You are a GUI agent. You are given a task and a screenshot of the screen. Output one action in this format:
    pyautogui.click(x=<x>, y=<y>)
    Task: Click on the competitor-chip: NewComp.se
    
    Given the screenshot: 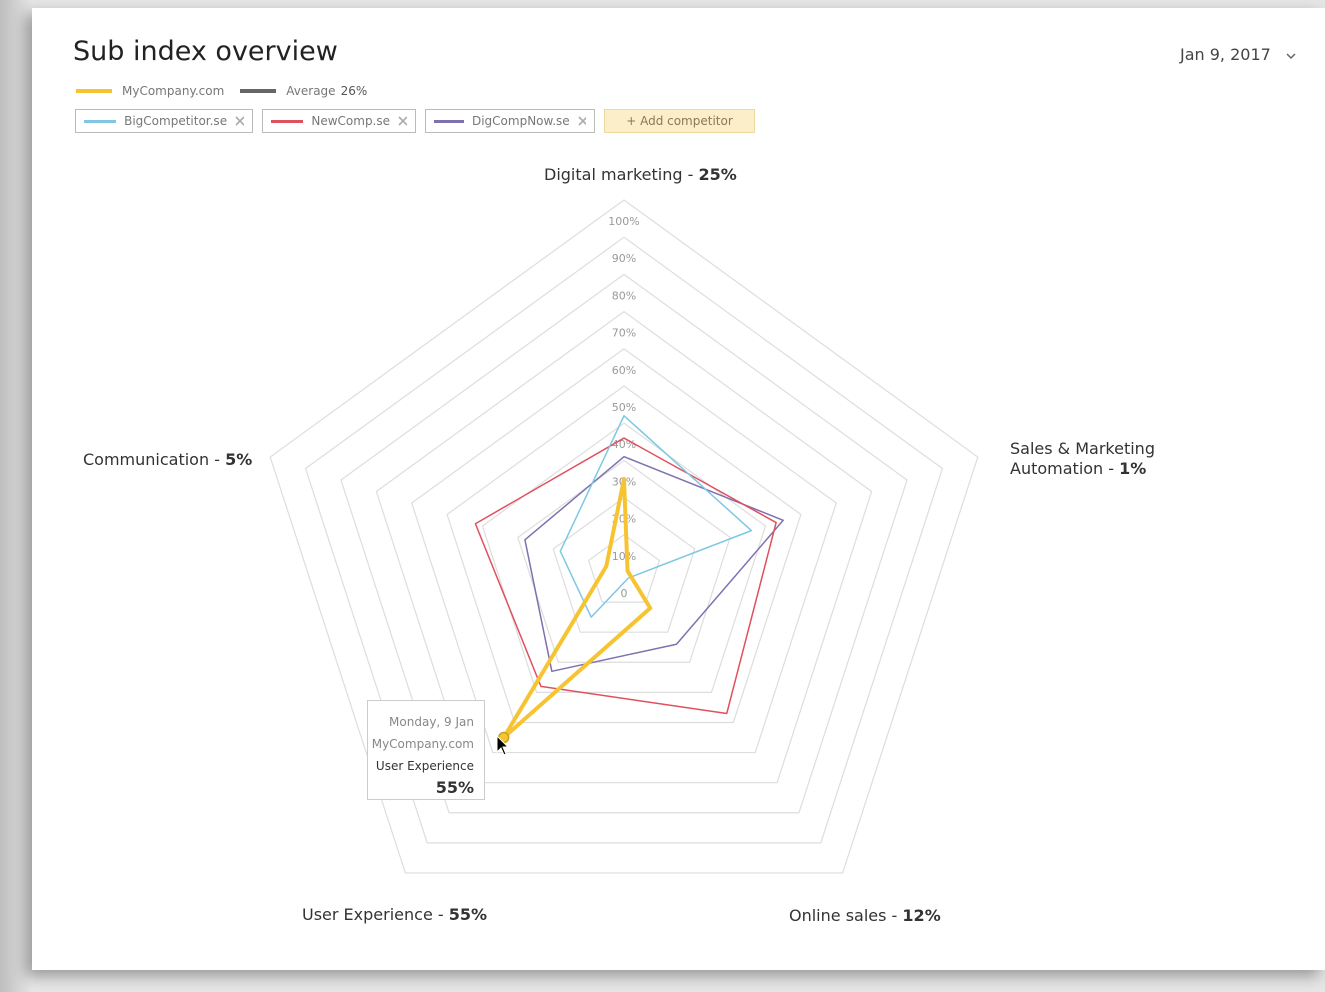 What is the action you would take?
    pyautogui.click(x=339, y=121)
    